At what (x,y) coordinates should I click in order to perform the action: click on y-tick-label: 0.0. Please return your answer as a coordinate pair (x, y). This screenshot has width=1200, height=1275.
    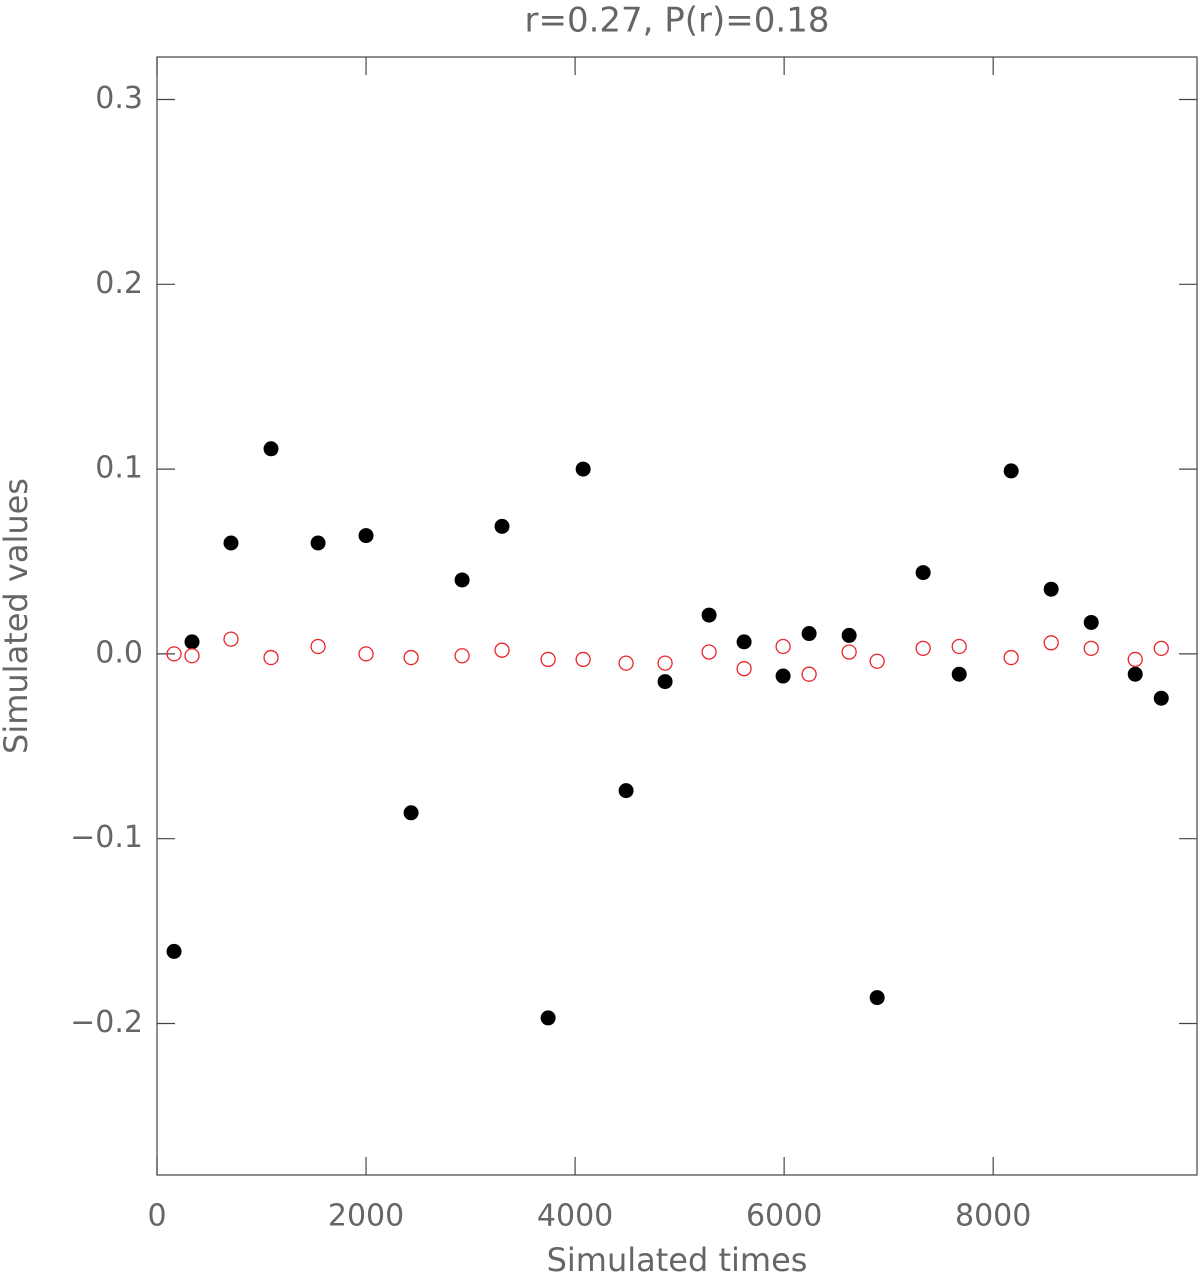
    Looking at the image, I should click on (119, 652).